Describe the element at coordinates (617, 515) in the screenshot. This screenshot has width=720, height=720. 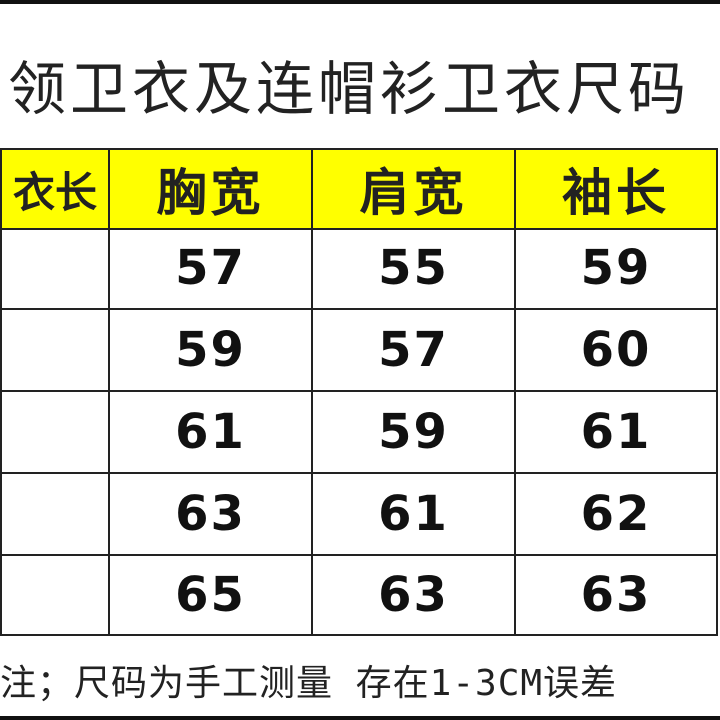
I see `cell-sleeve-length: 62` at that location.